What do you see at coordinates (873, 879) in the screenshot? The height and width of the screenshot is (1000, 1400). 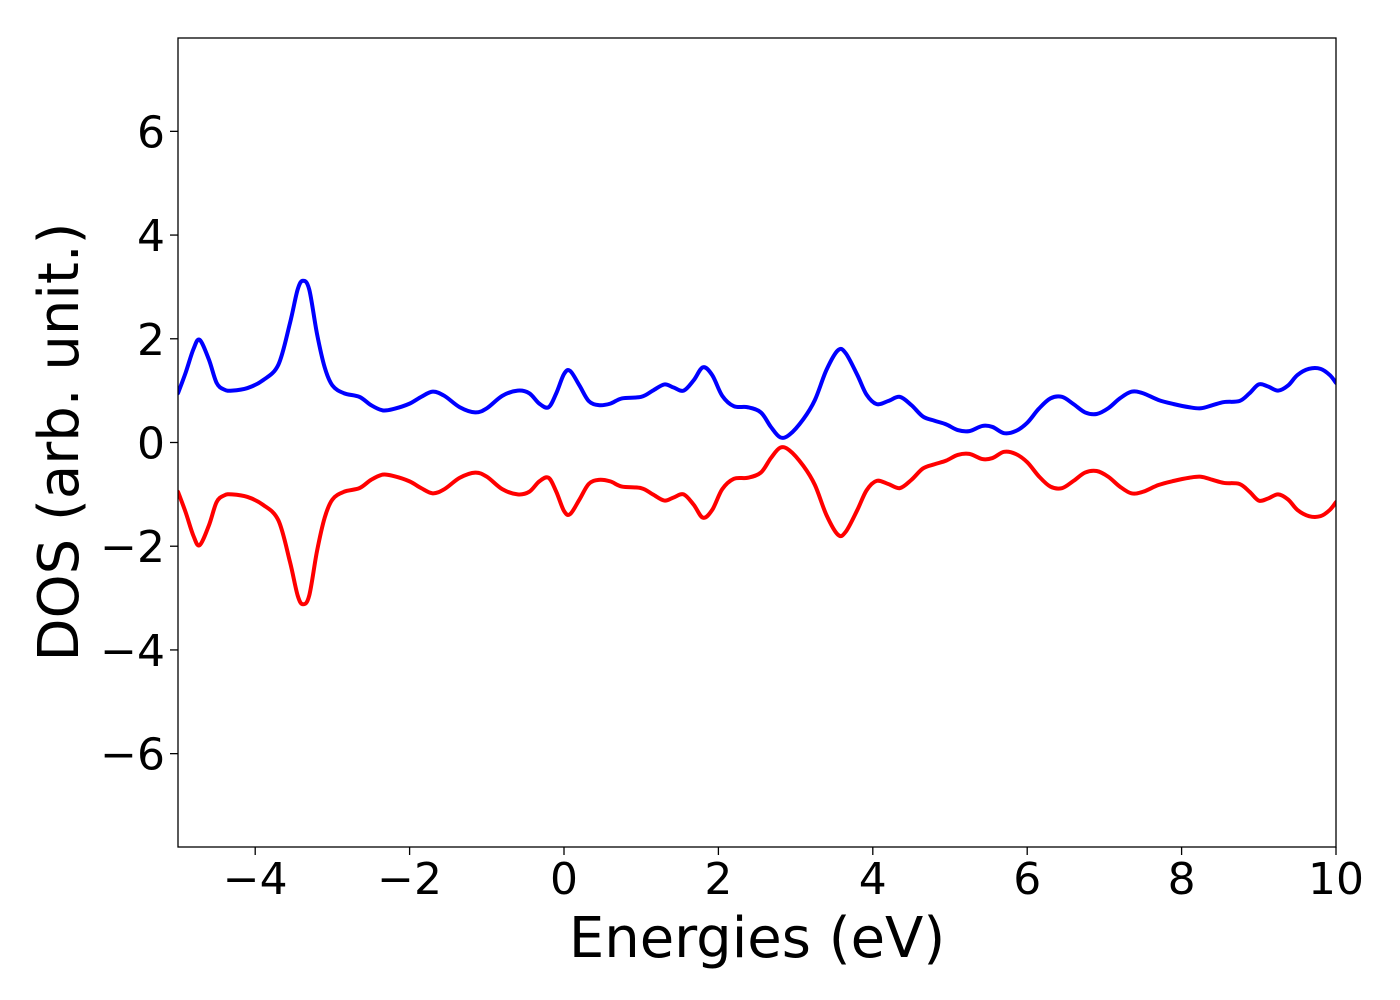 I see `x-tick-label: 4` at bounding box center [873, 879].